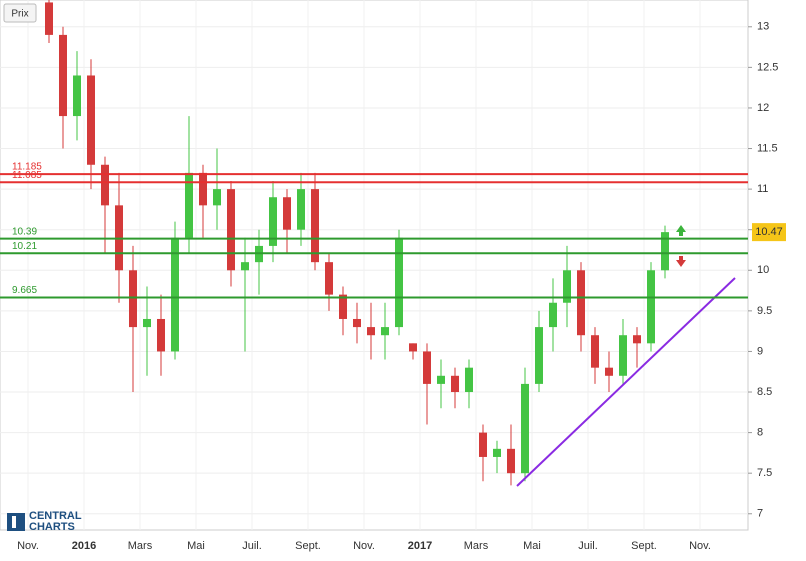 The height and width of the screenshot is (561, 806). What do you see at coordinates (420, 546) in the screenshot?
I see `x-tick-label: 2017` at bounding box center [420, 546].